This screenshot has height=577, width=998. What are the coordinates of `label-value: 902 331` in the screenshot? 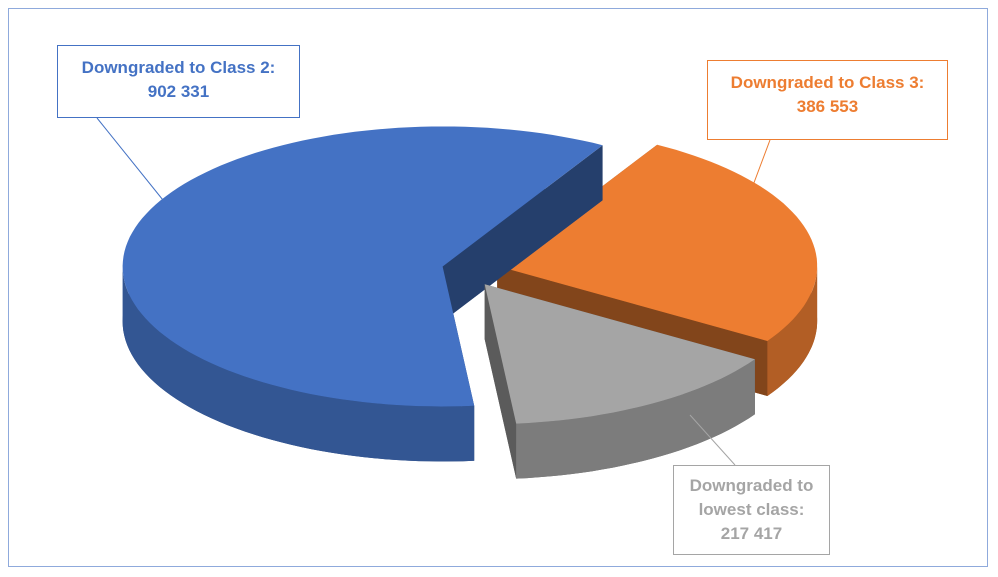 It's located at (178, 91).